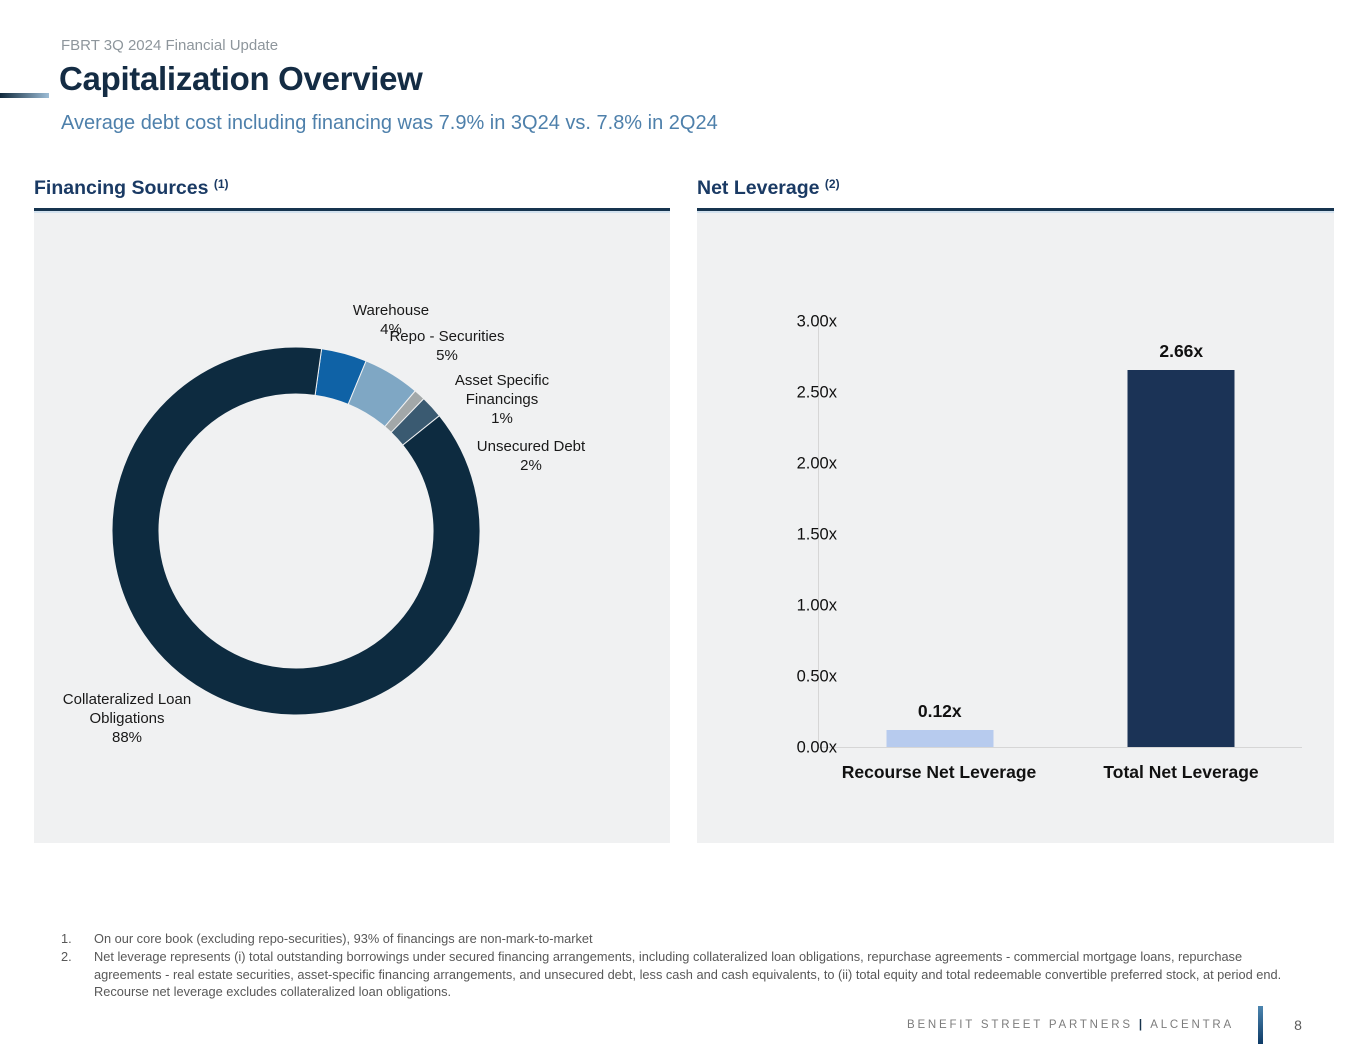 This screenshot has height=1055, width=1365. I want to click on donut-label-warehouse: Warehouse 4%, so click(391, 320).